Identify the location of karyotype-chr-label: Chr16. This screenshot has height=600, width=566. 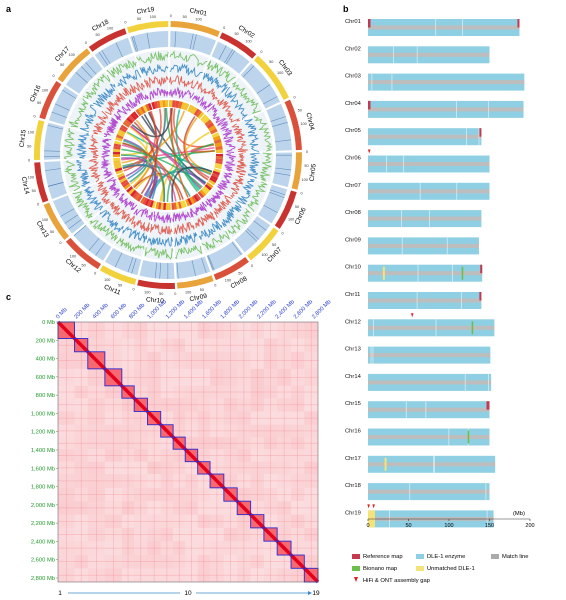
(353, 432).